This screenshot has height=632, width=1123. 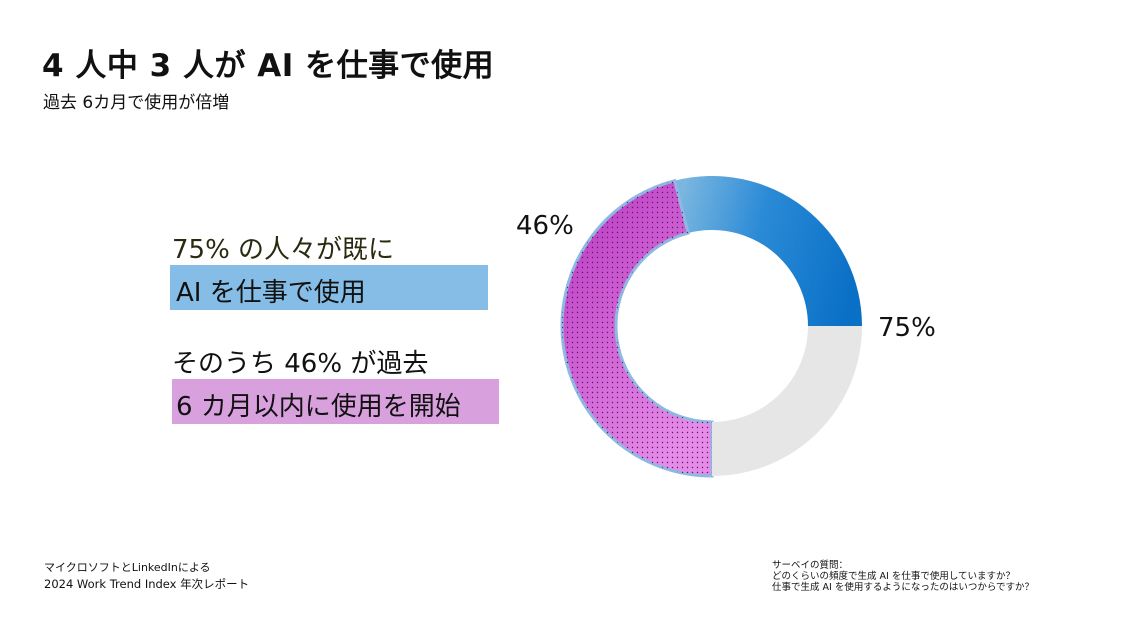 I want to click on callout-line-1: 75% の人々が既に, so click(x=283, y=250).